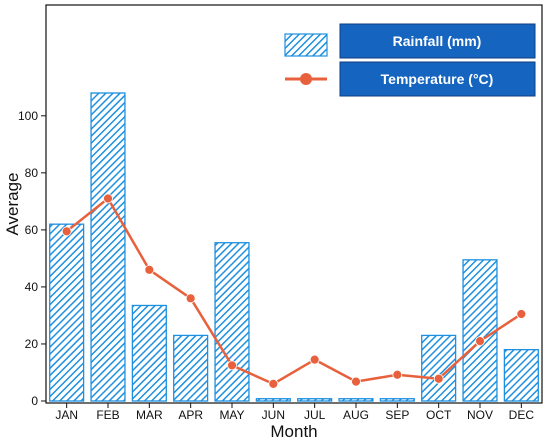 The width and height of the screenshot is (550, 442). Describe the element at coordinates (32, 230) in the screenshot. I see `y-tick-label: 60` at that location.